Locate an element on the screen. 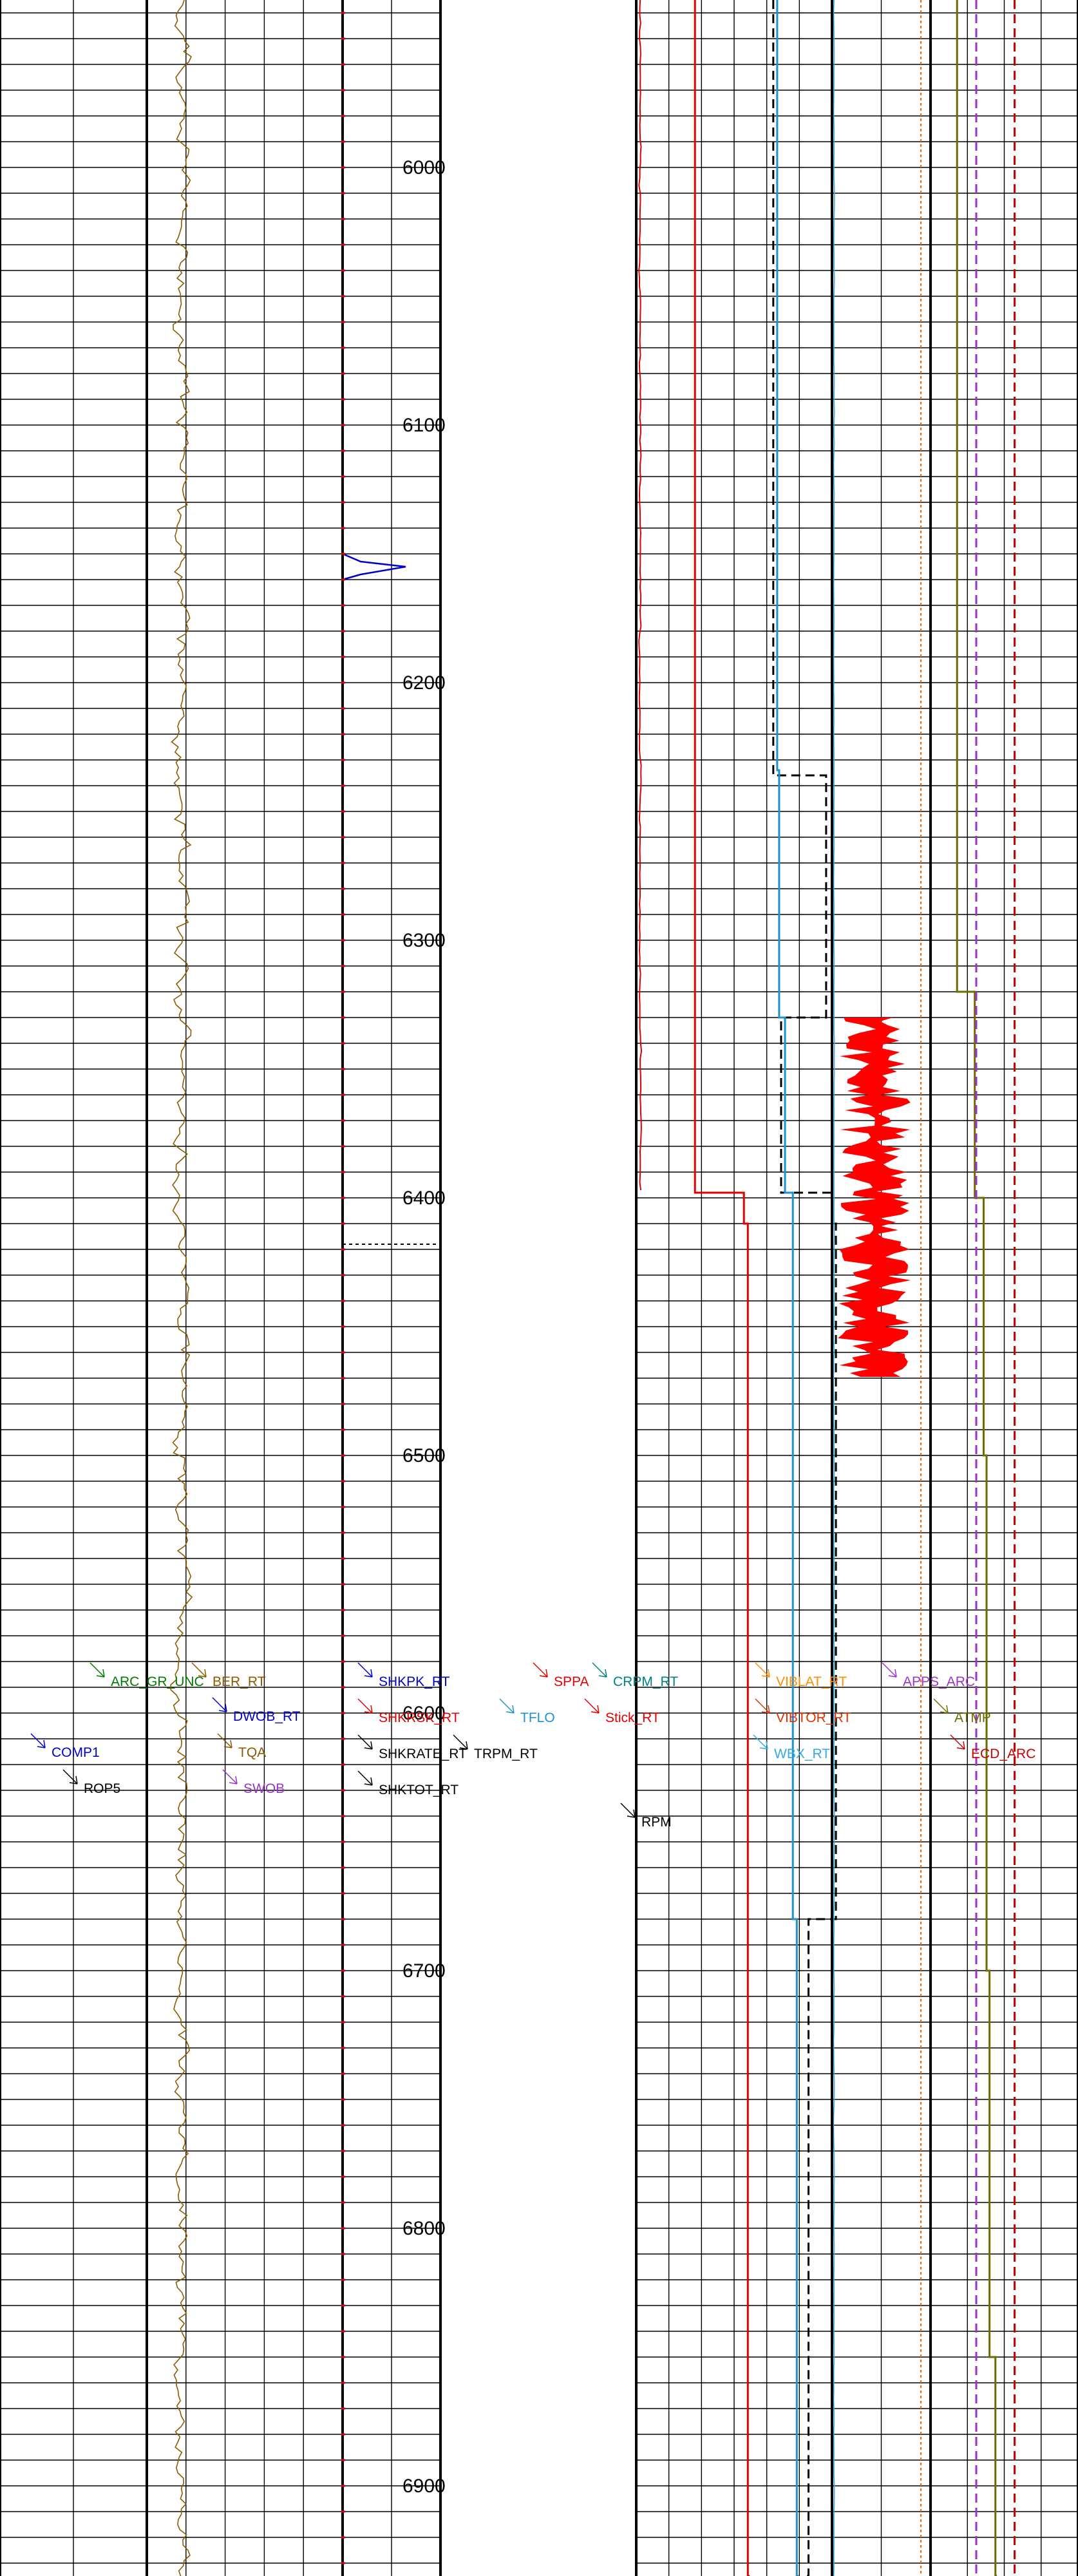 The width and height of the screenshot is (1078, 2576). curve-label-sppa: SPPA is located at coordinates (561, 1675).